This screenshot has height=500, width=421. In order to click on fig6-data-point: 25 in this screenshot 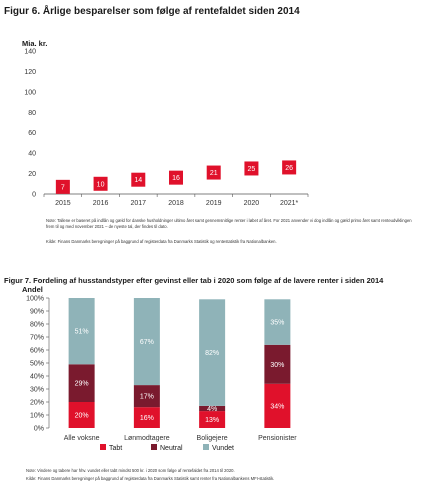, I will do `click(251, 168)`.